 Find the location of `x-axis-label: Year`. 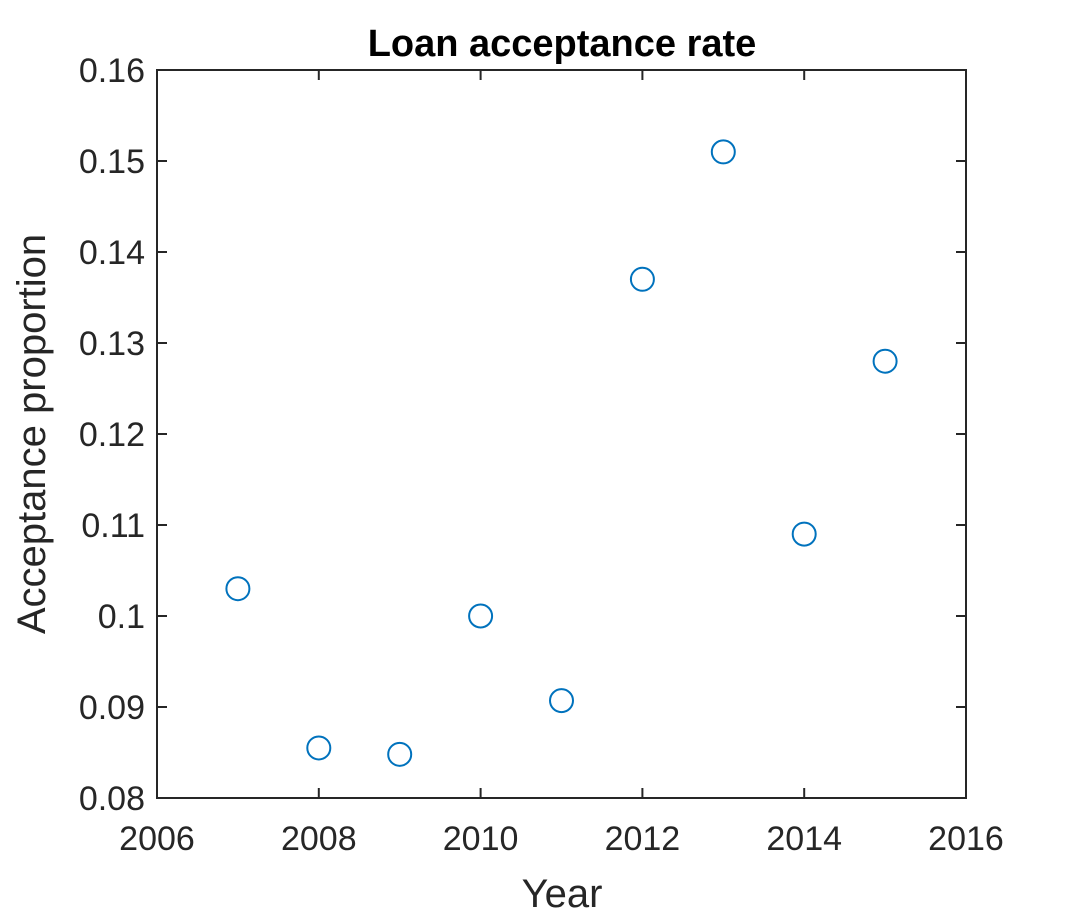

x-axis-label: Year is located at coordinates (562, 894).